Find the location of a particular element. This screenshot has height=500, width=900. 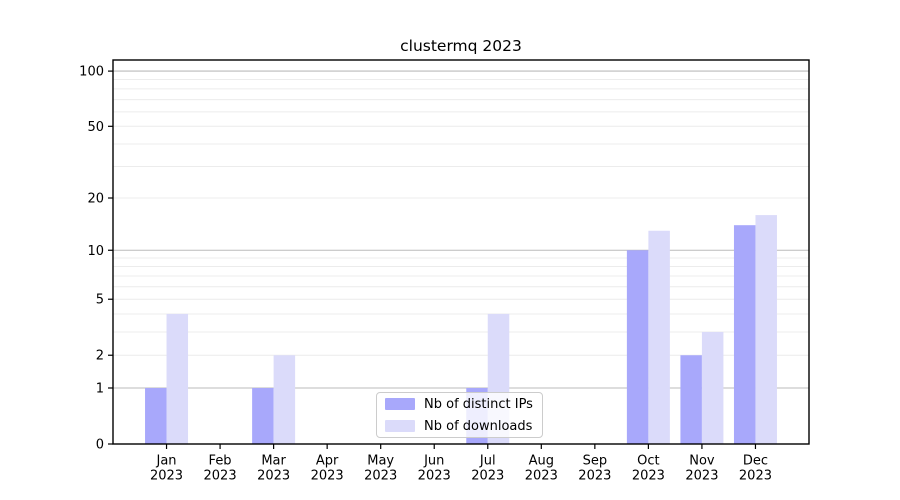

bar-nb-of-downloads-dec is located at coordinates (766, 329).